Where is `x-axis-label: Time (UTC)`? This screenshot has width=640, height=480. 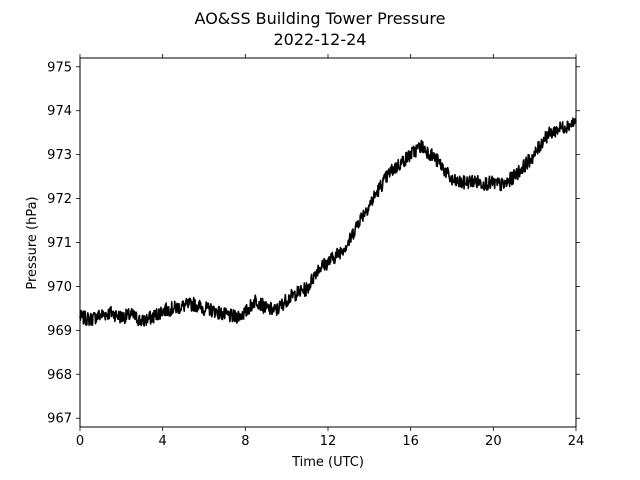
x-axis-label: Time (UTC) is located at coordinates (327, 462).